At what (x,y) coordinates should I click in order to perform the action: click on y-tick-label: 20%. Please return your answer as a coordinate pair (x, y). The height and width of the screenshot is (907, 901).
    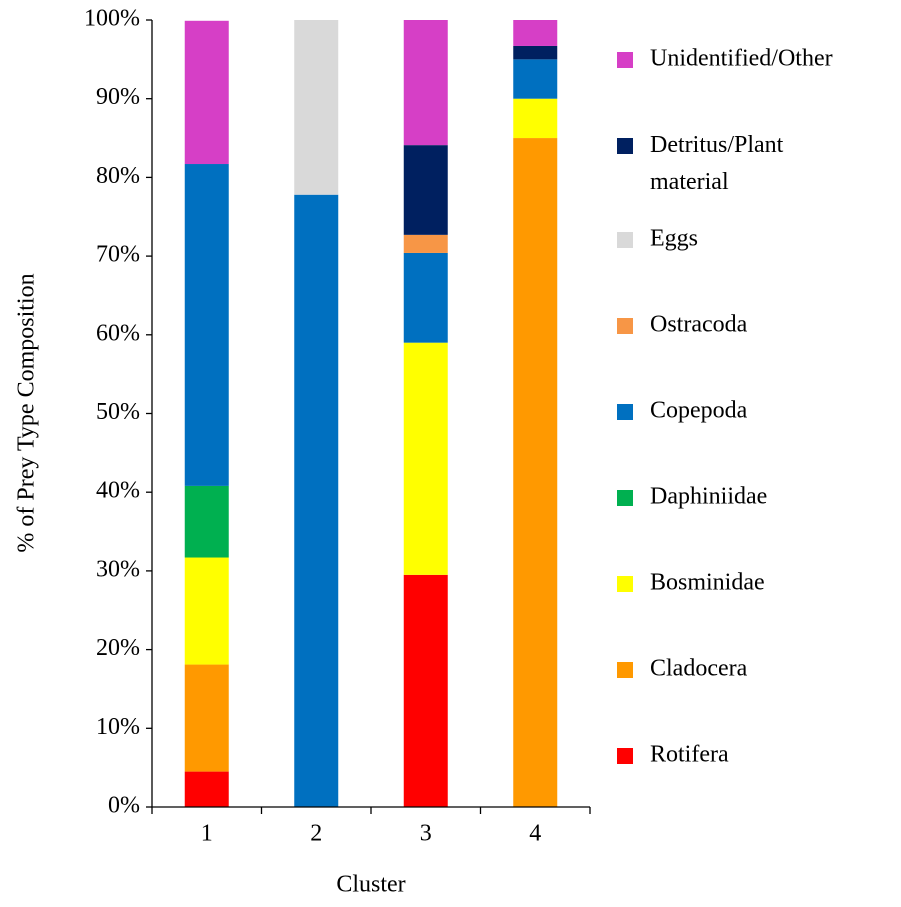
    Looking at the image, I should click on (118, 648).